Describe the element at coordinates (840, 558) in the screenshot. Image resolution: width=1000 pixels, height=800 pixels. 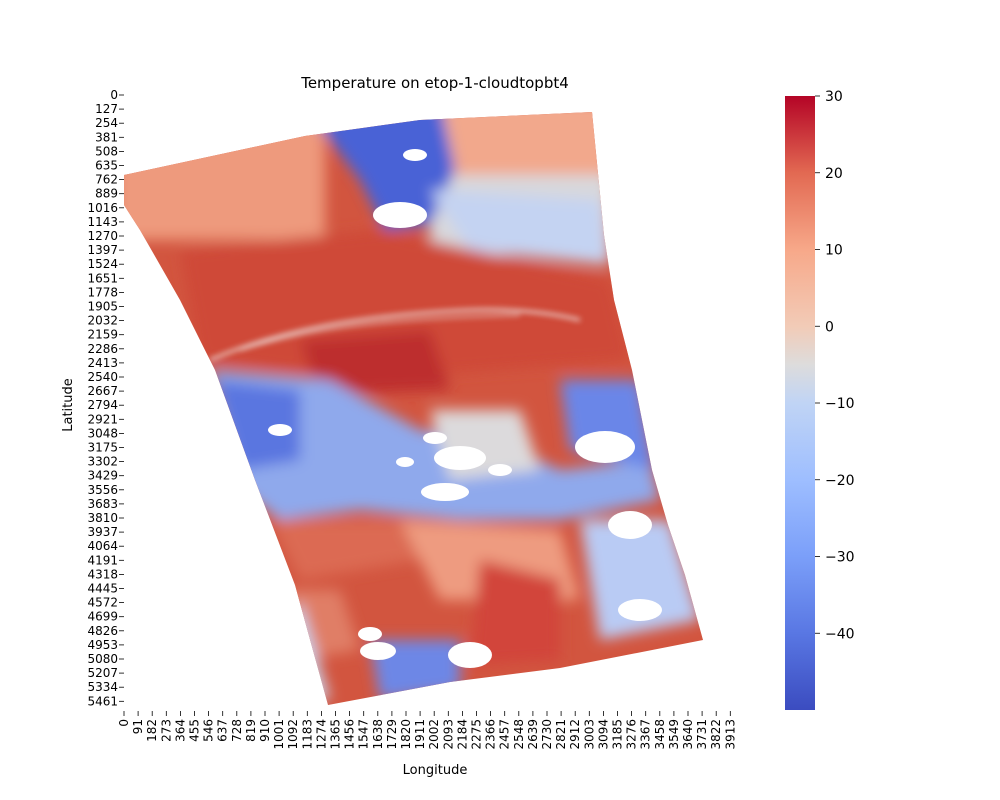
I see `colorbar-tick-label: −30` at that location.